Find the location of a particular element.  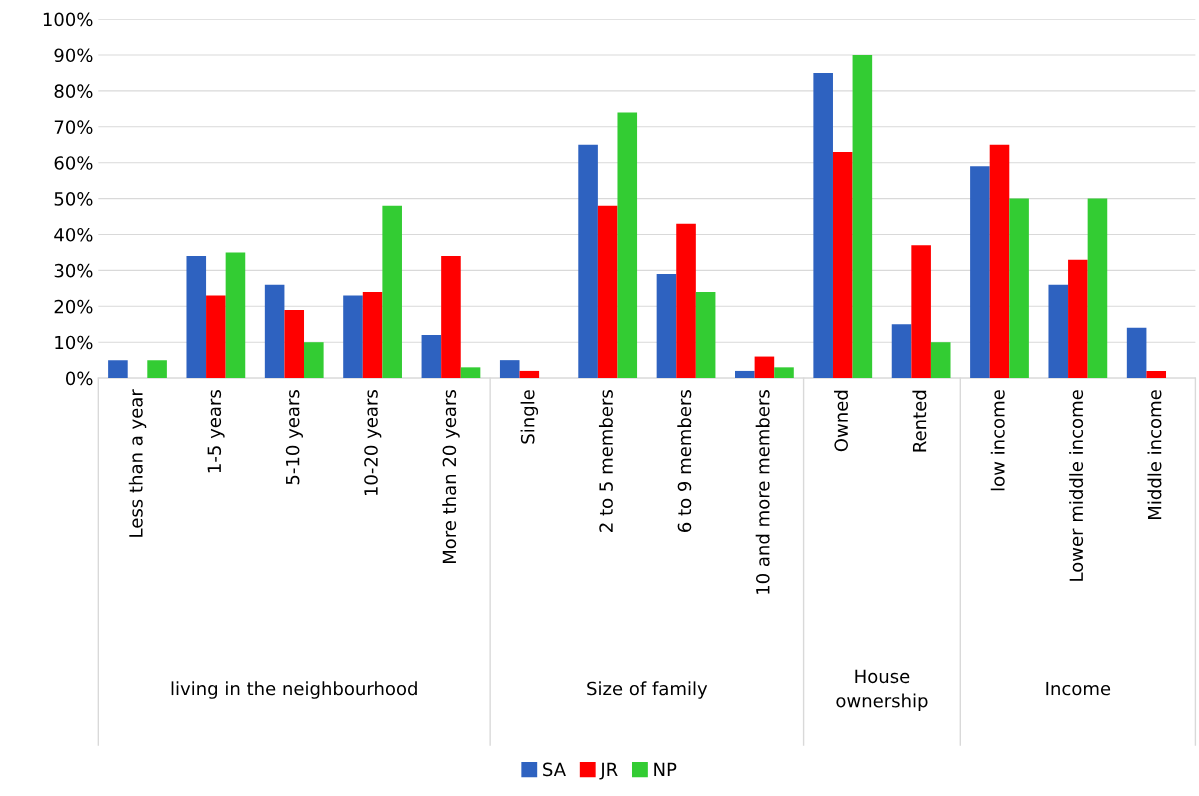

y-tick-label: 90% is located at coordinates (73, 55).